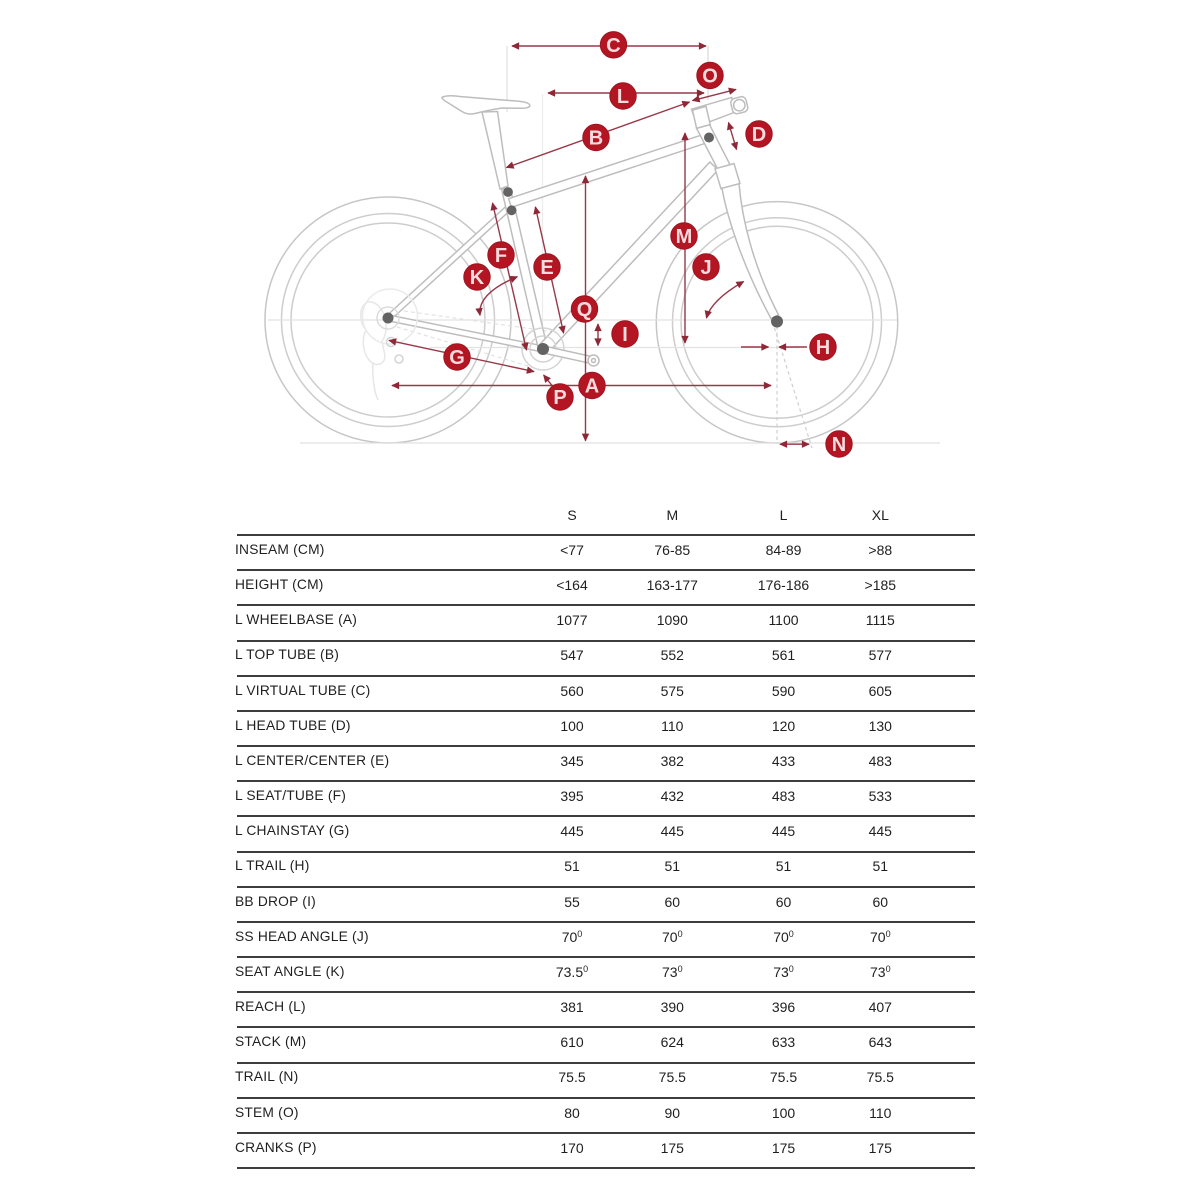  I want to click on svg-text: D, so click(759, 135).